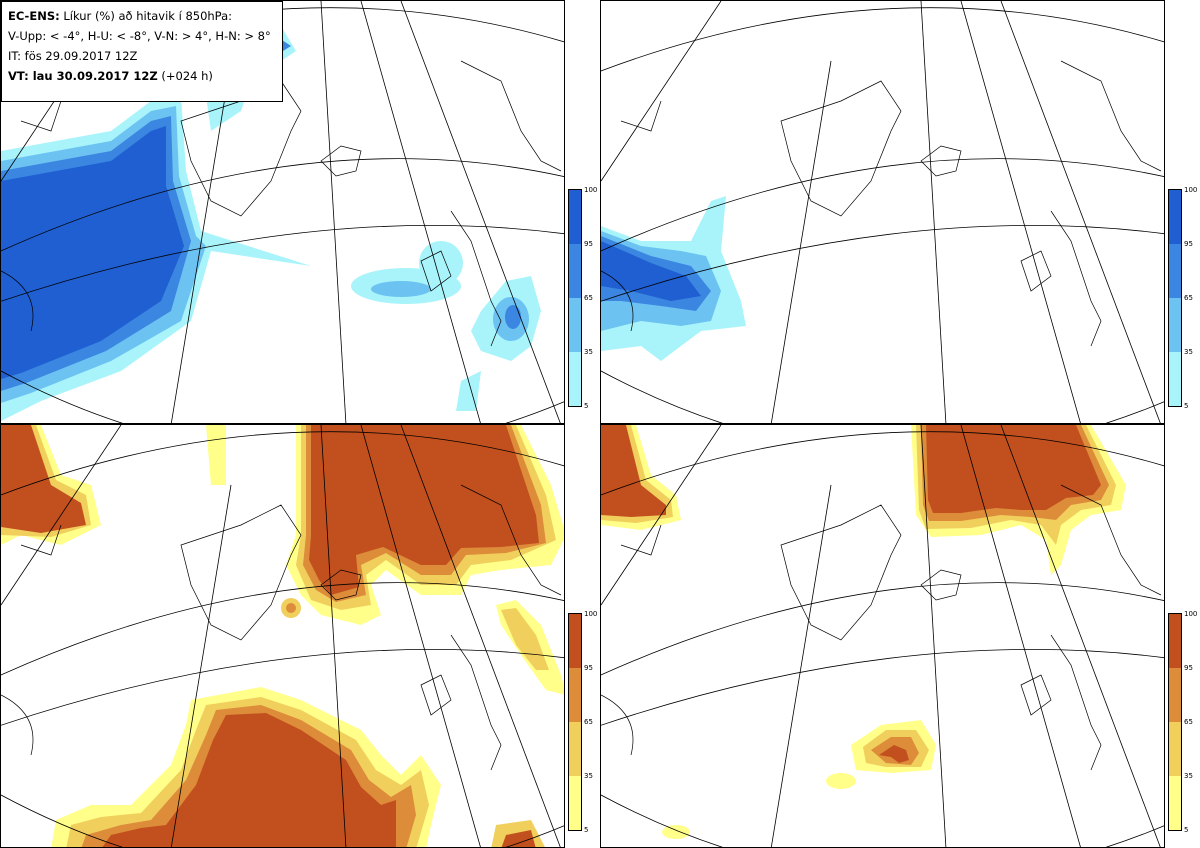 This screenshot has height=848, width=1200. What do you see at coordinates (187, 76) in the screenshot?
I see `forecast-offset: (+024 h)` at bounding box center [187, 76].